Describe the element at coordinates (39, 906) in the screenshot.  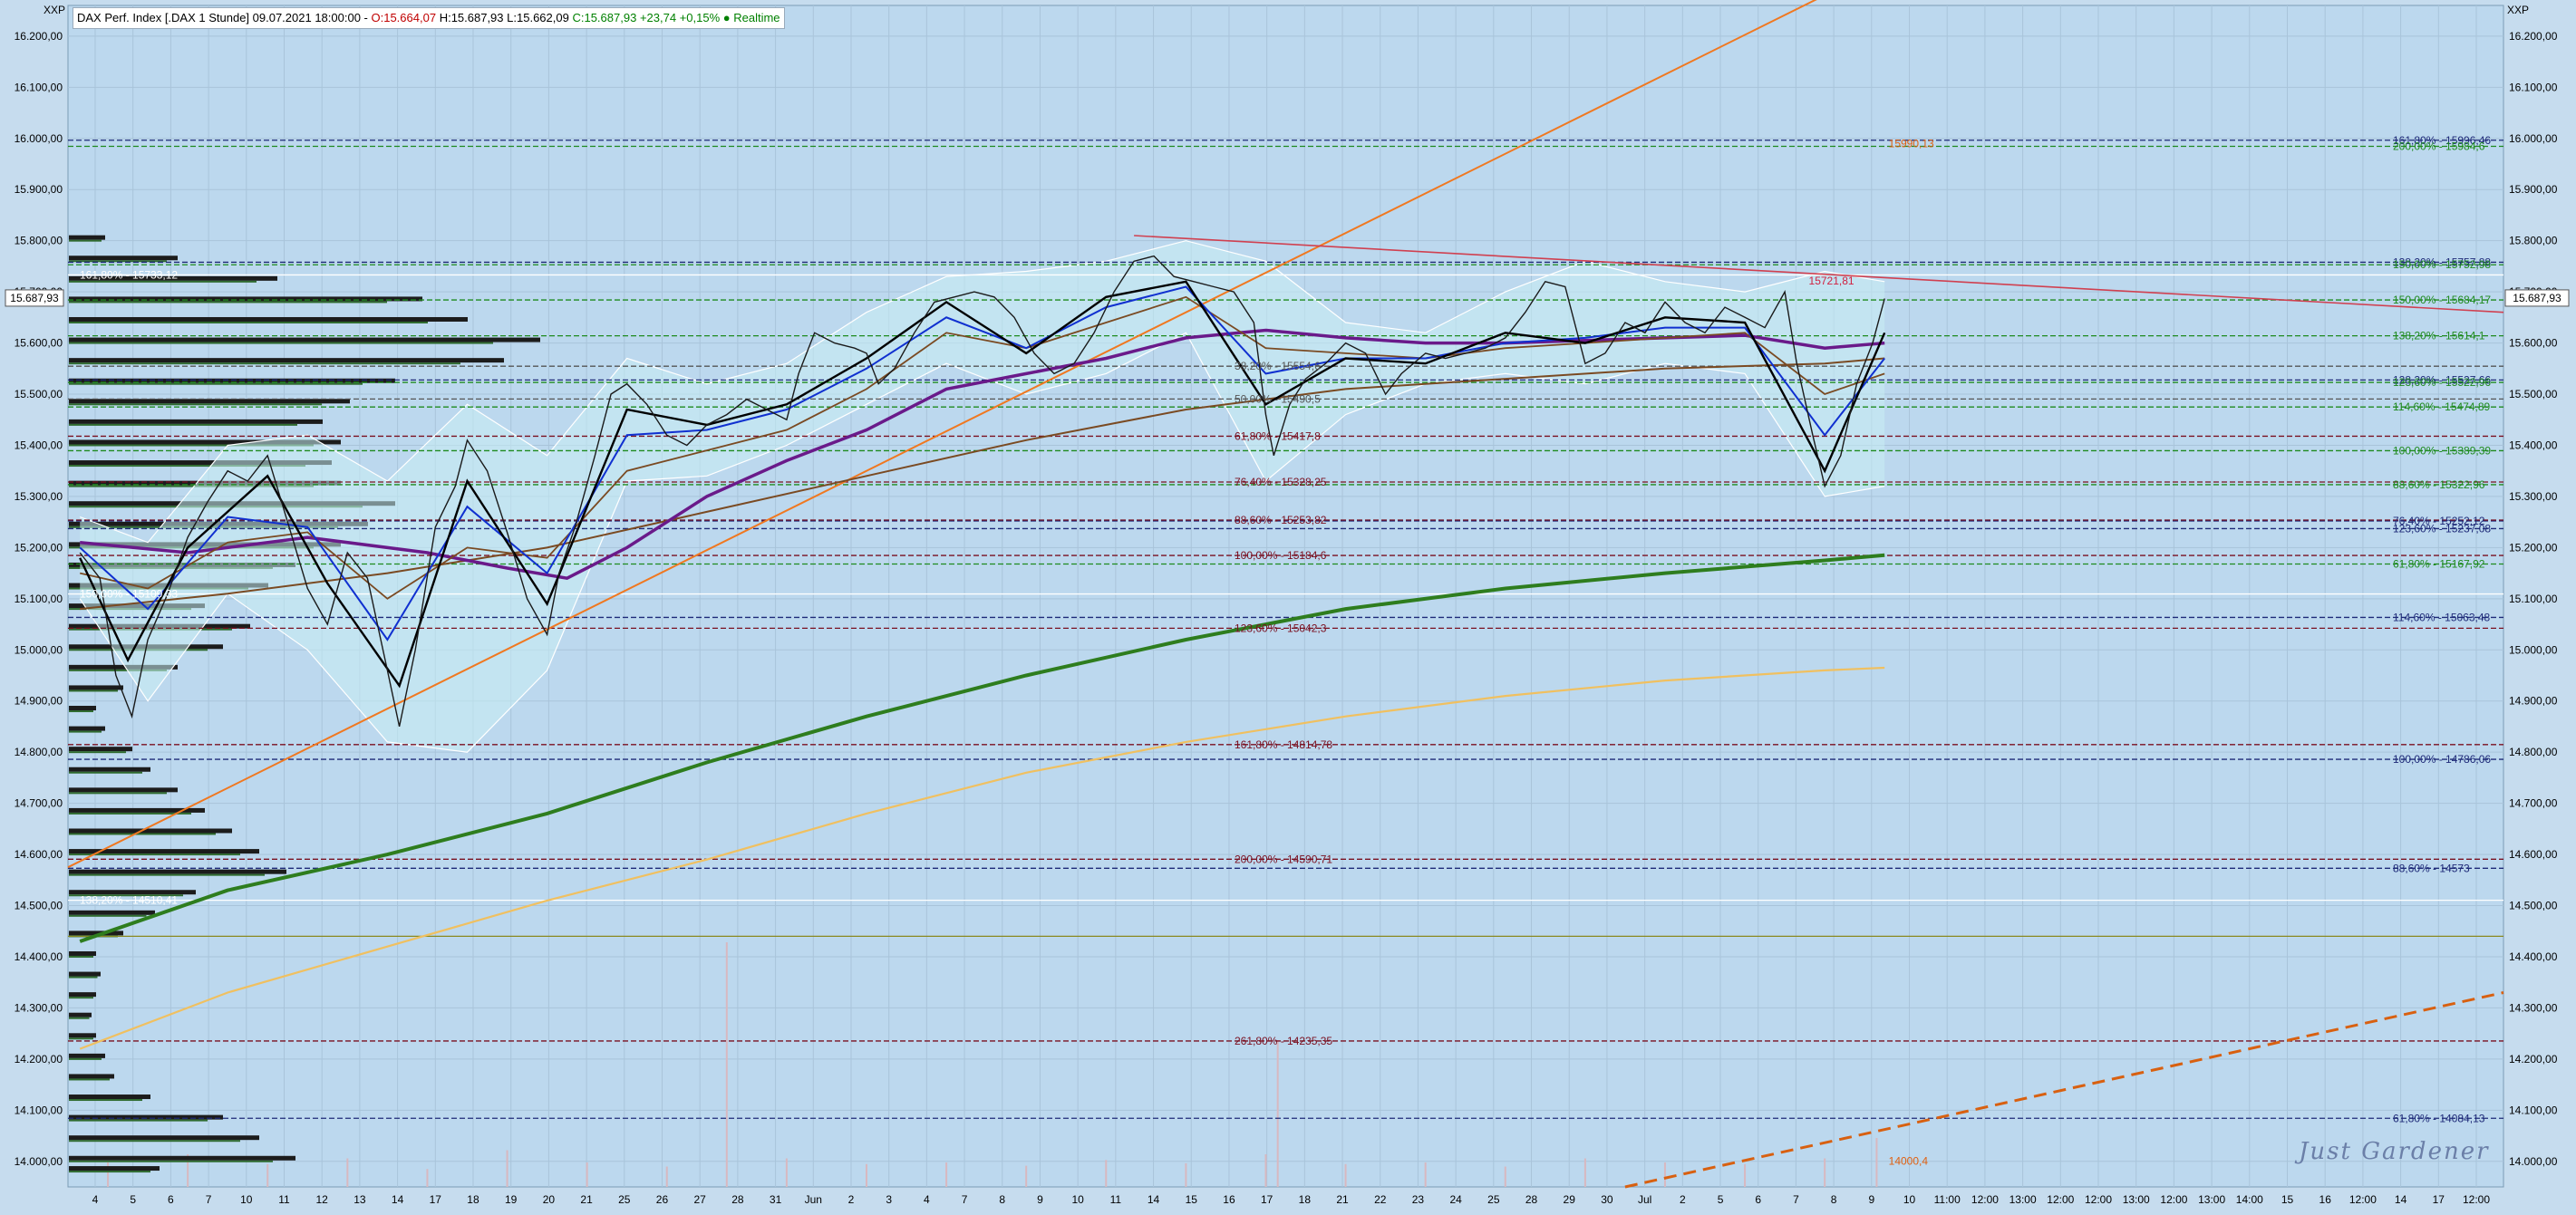
I see `y-tick-label-left: 14.500,00` at that location.